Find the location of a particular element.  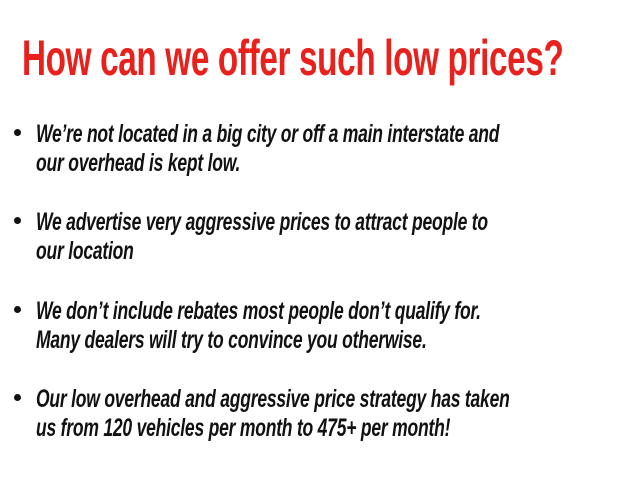

bullet-text: our location is located at coordinates (85, 251).